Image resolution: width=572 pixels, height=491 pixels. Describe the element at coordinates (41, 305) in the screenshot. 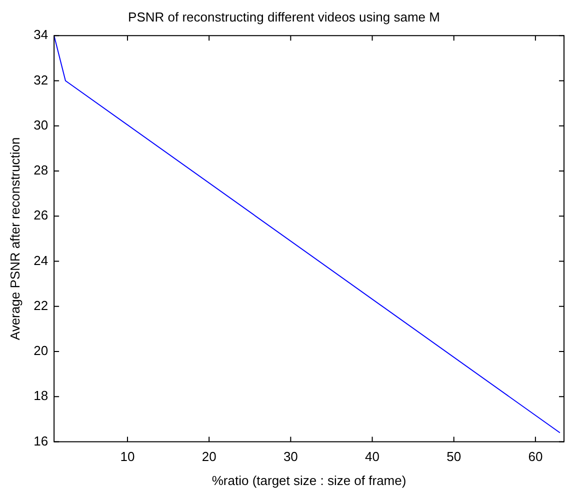

I see `y-tick-label: 22` at that location.